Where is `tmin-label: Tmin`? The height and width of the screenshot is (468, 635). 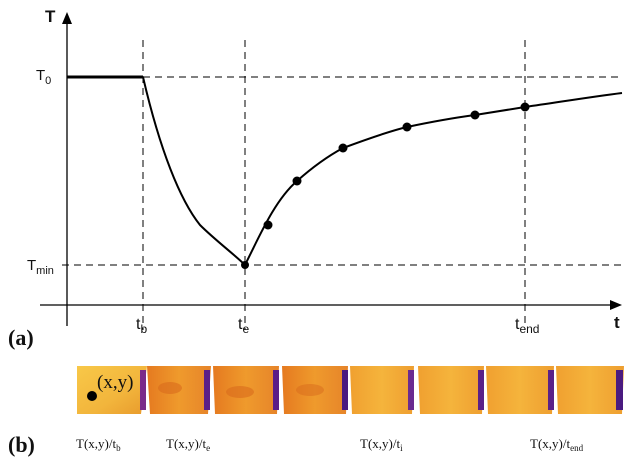 tmin-label: Tmin is located at coordinates (40, 267).